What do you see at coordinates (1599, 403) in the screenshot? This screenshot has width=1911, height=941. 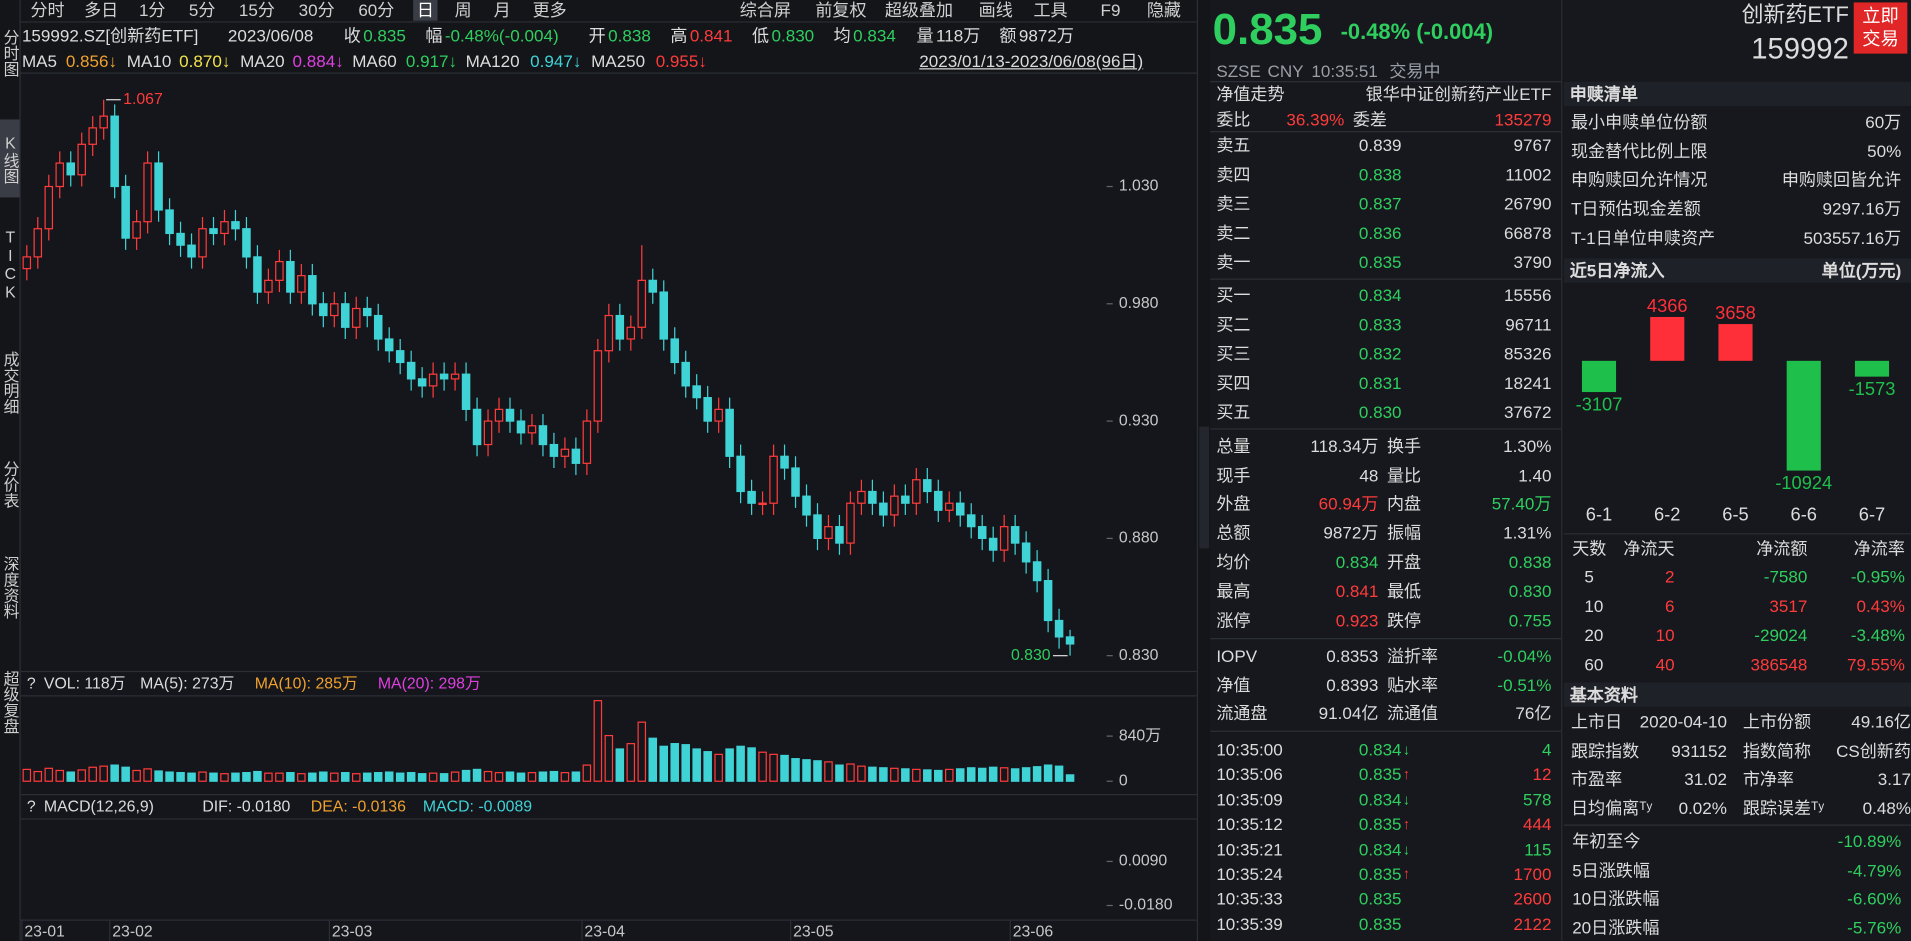 I see `flow-value-label: -3107` at bounding box center [1599, 403].